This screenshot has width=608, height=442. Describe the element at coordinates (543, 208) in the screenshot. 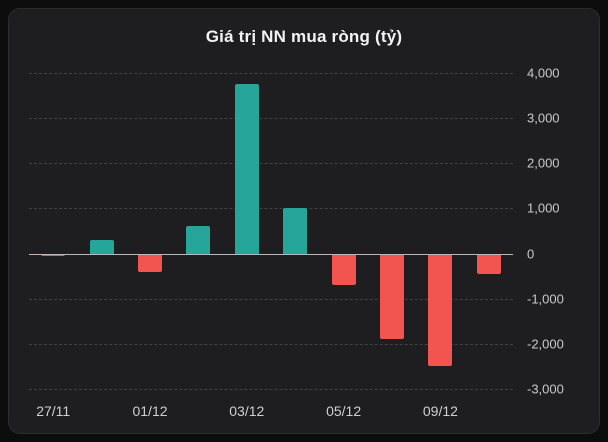

I see `y-axis-tick-label: 1,000` at that location.